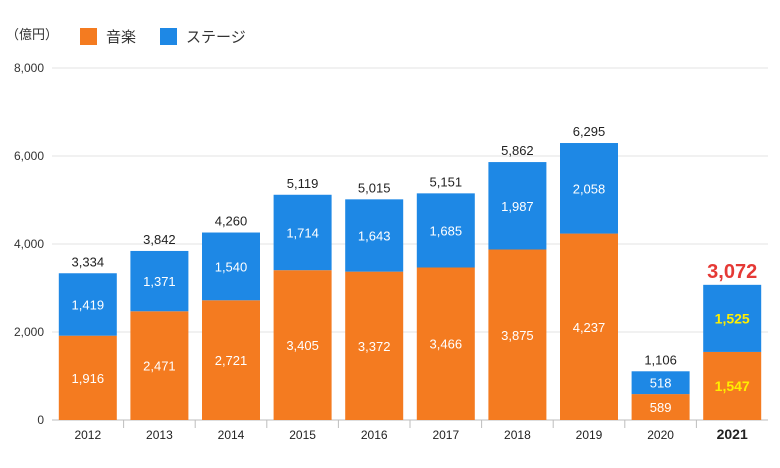 This screenshot has height=468, width=780. I want to click on value-label-music-2021: 1,547, so click(732, 386).